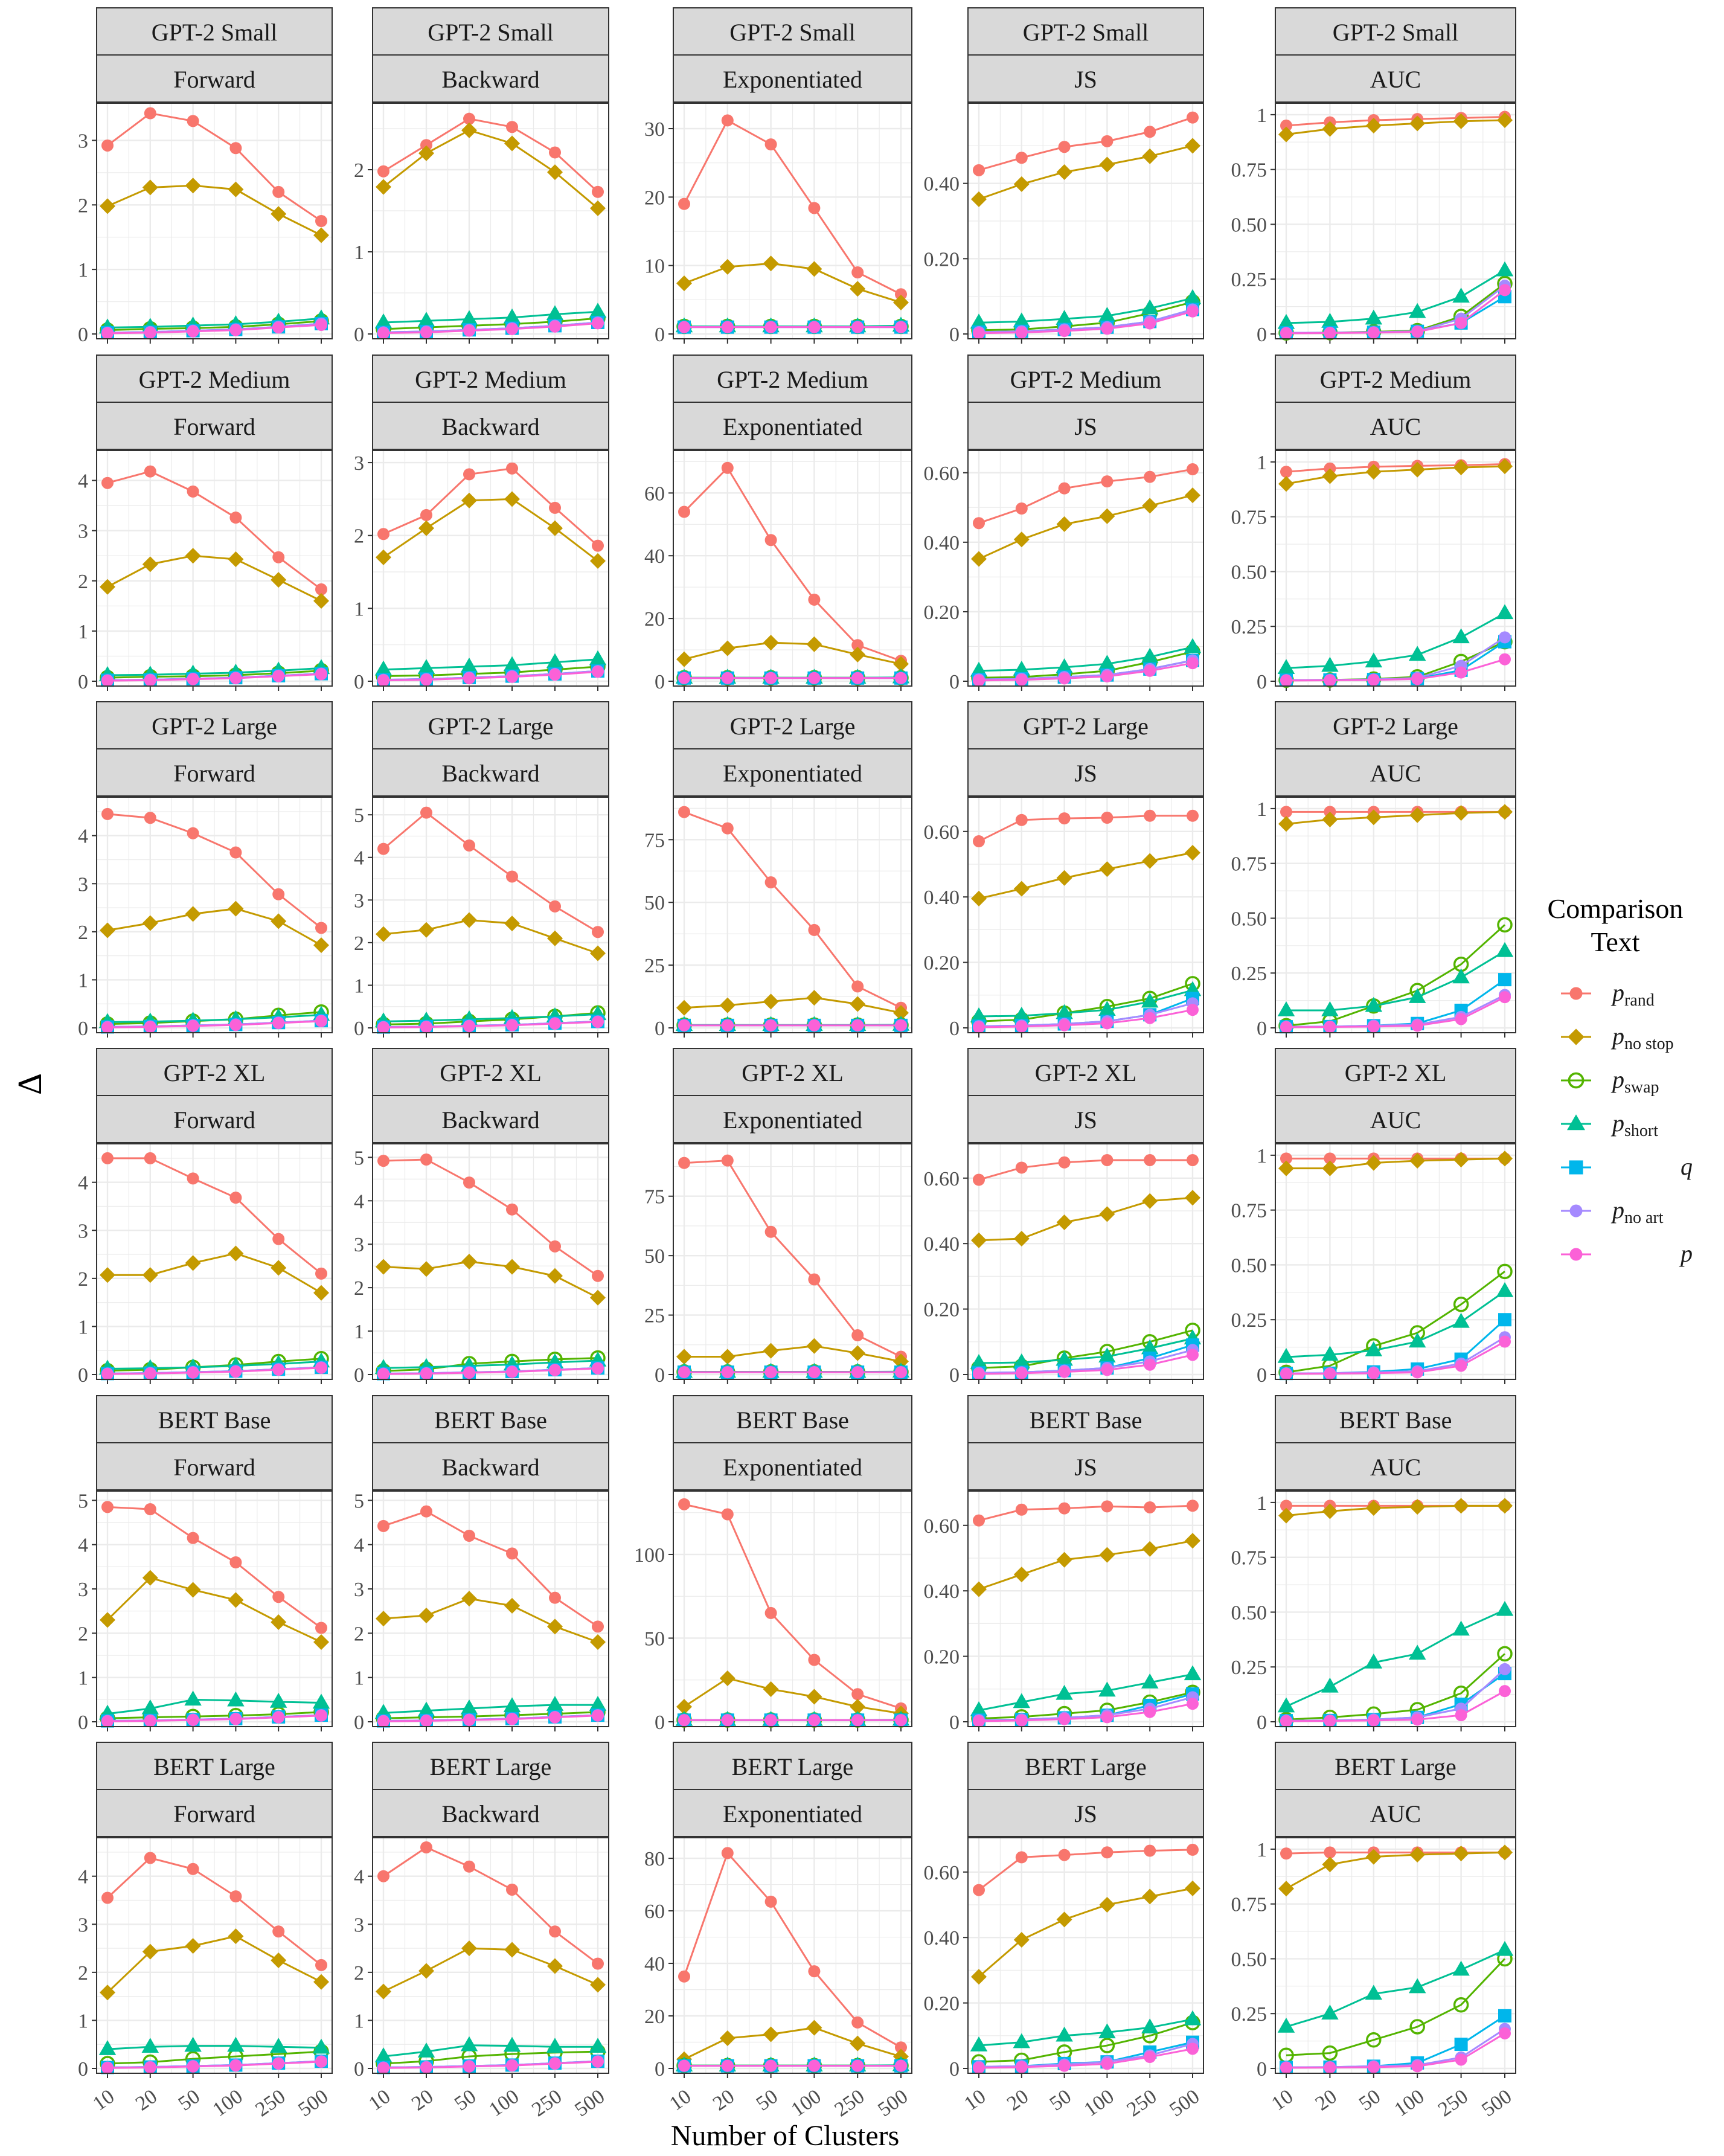 The image size is (1724, 2156). What do you see at coordinates (1396, 1766) in the screenshot?
I see `strip-model-label: BERT Large` at bounding box center [1396, 1766].